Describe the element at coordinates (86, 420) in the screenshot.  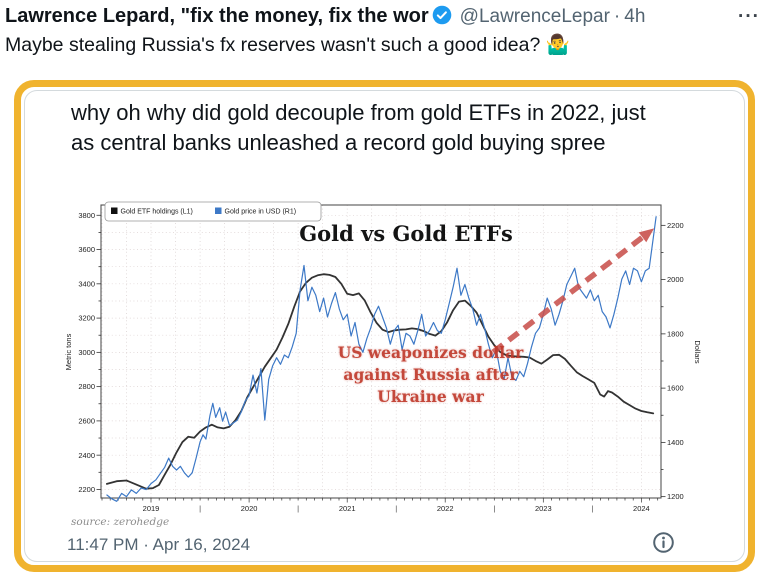
I see `svg-text: 2600` at that location.